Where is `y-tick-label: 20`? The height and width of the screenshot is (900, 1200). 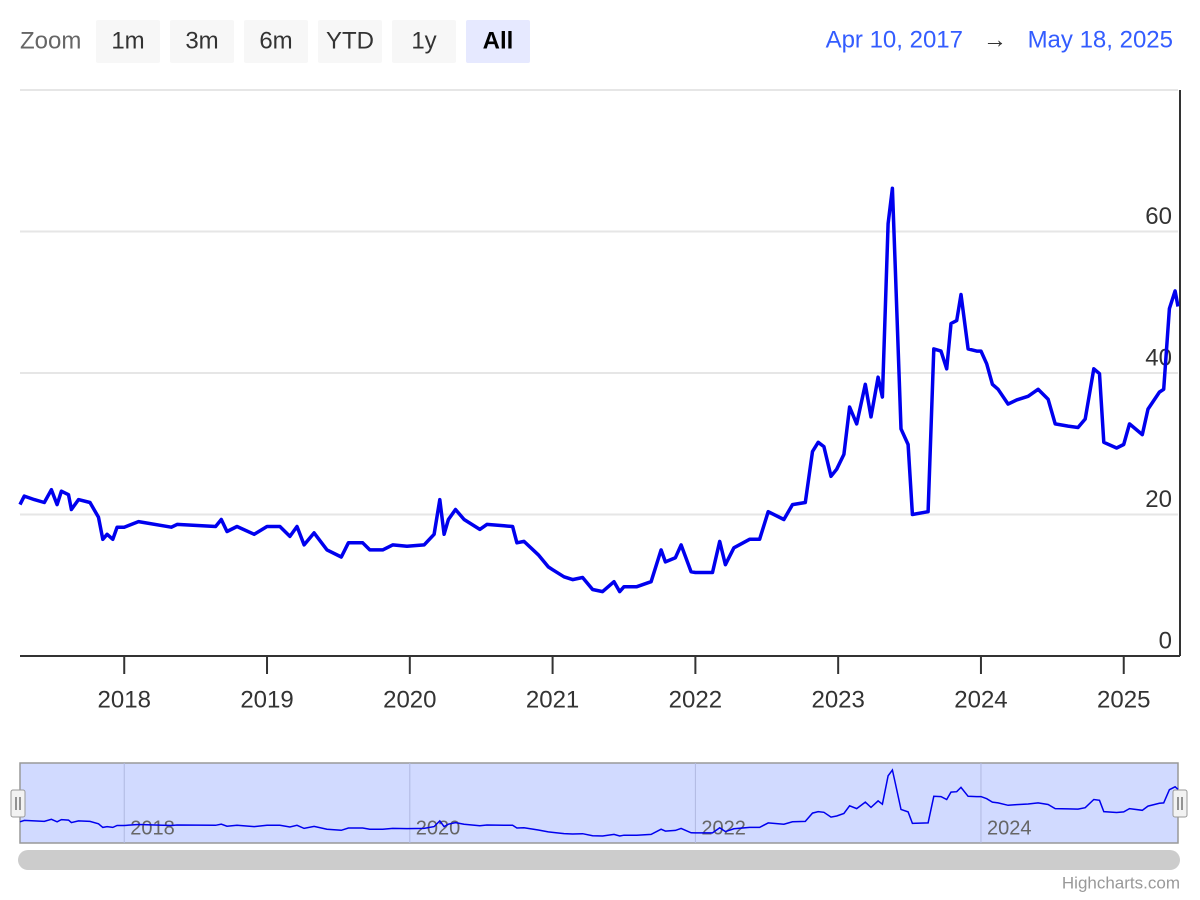 y-tick-label: 20 is located at coordinates (1158, 499).